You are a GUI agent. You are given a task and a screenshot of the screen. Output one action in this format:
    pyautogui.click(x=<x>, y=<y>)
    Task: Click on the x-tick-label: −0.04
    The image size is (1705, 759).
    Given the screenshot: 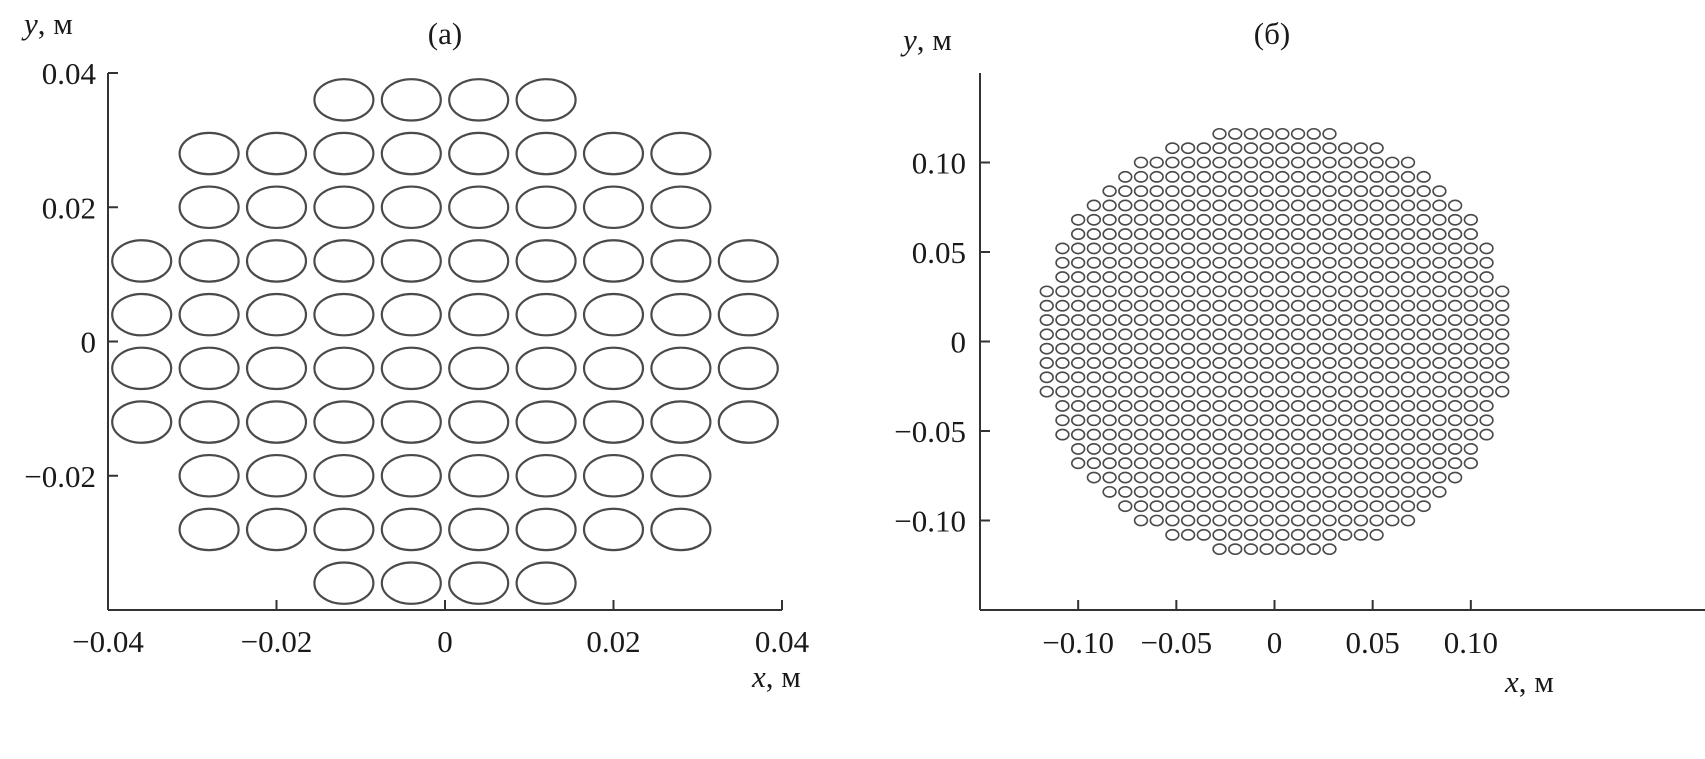 What is the action you would take?
    pyautogui.click(x=108, y=641)
    